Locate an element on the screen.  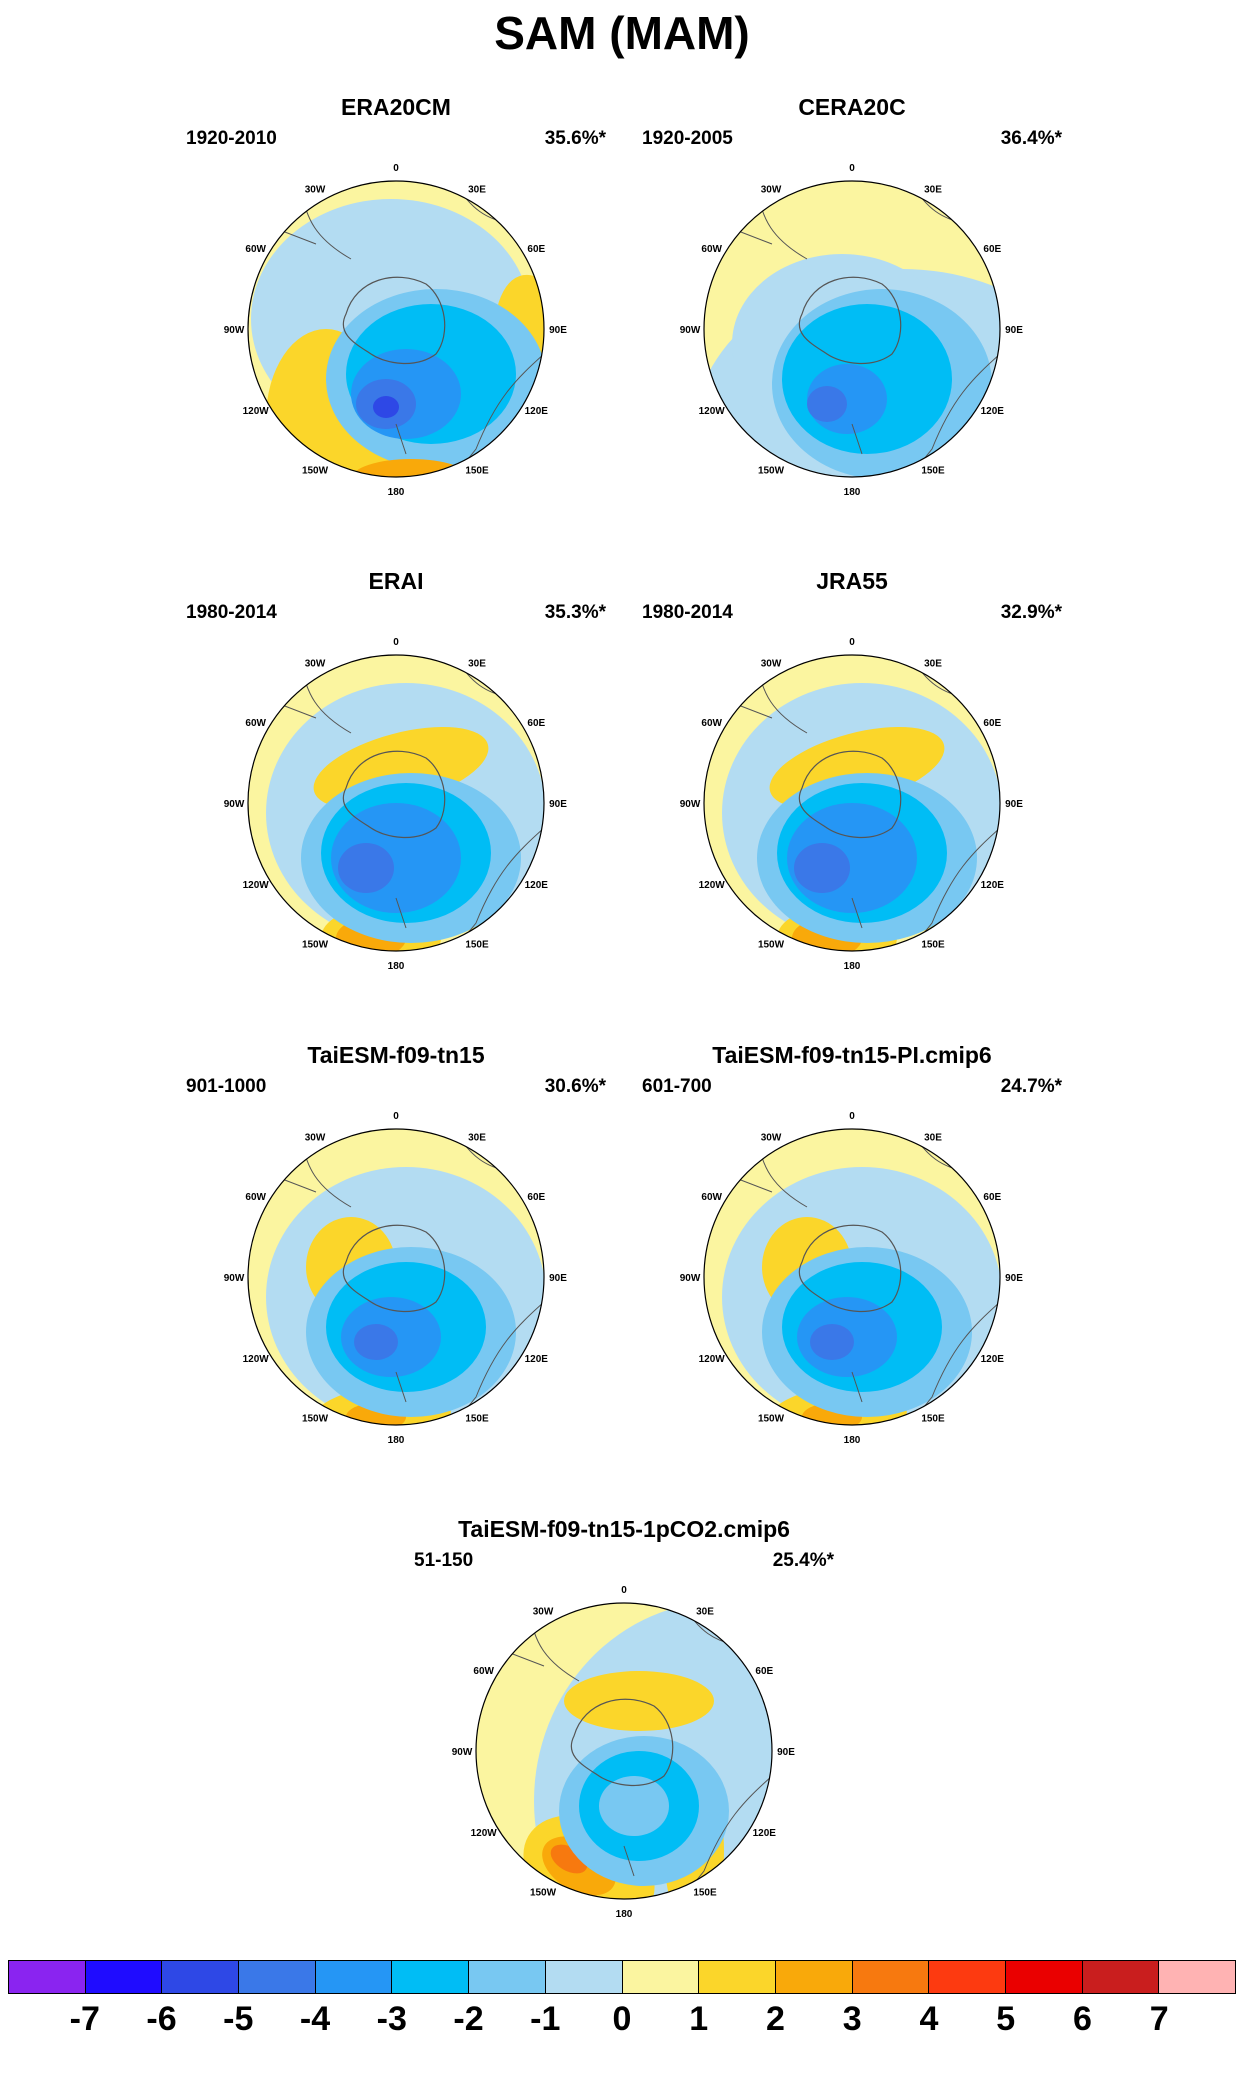
colorbar-tick-label: -4 is located at coordinates (315, 2019).